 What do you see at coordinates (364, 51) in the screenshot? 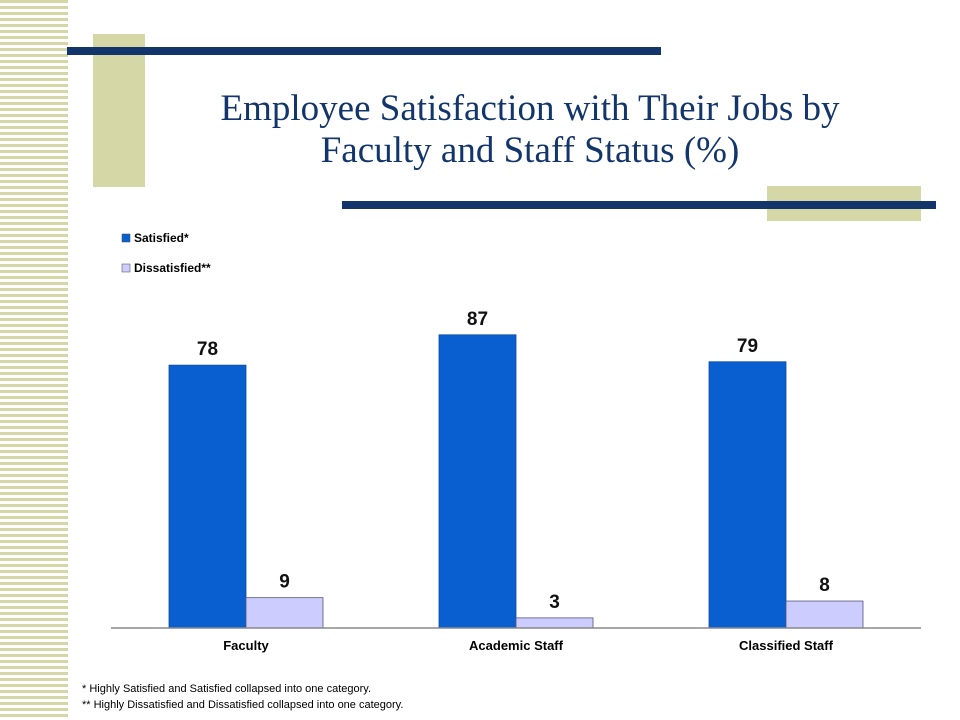
I see `accent-line-top` at bounding box center [364, 51].